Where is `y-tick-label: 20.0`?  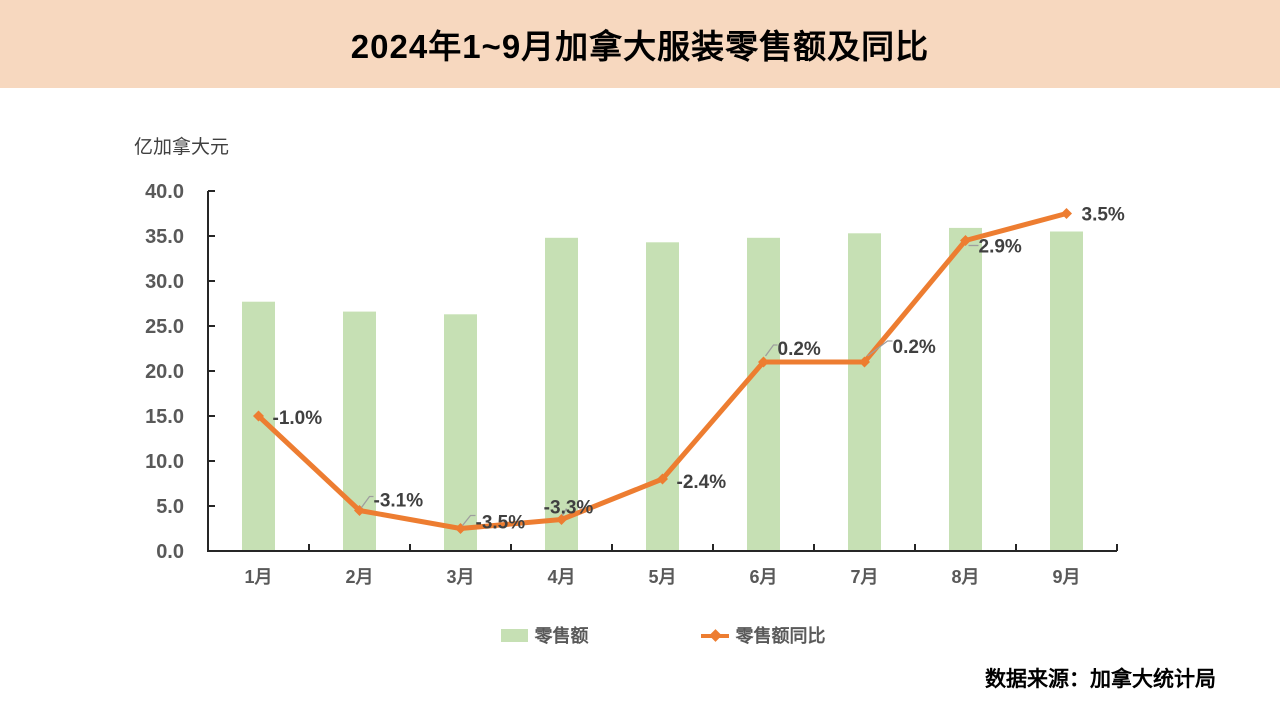 y-tick-label: 20.0 is located at coordinates (164, 372).